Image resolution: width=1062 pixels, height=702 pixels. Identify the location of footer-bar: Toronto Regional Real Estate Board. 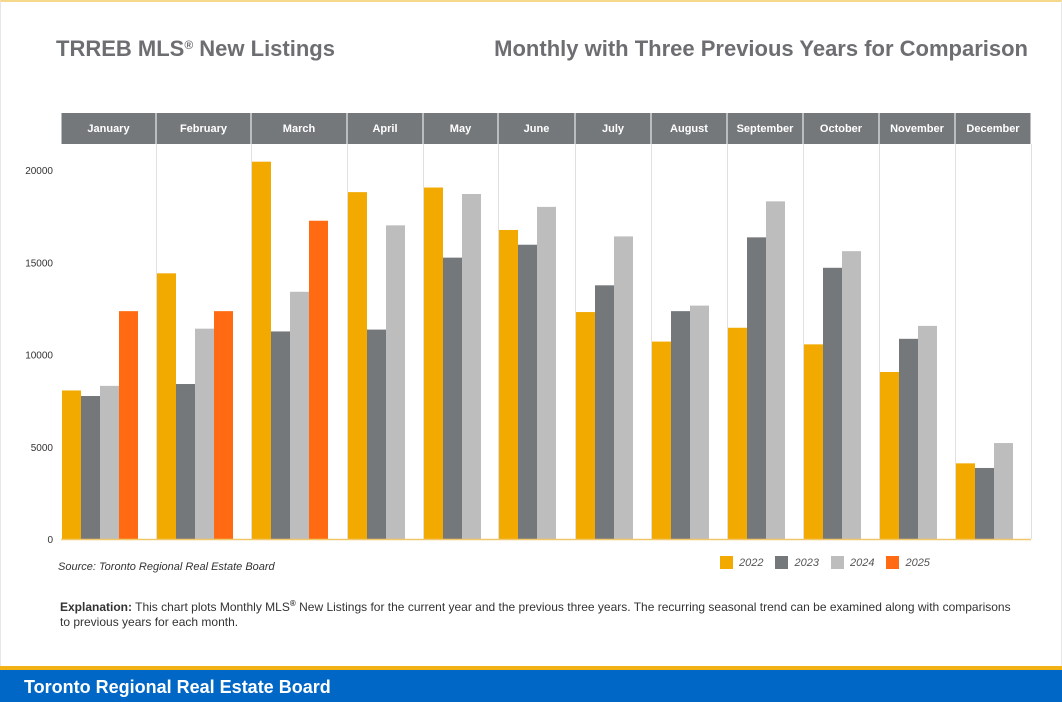
(531, 686).